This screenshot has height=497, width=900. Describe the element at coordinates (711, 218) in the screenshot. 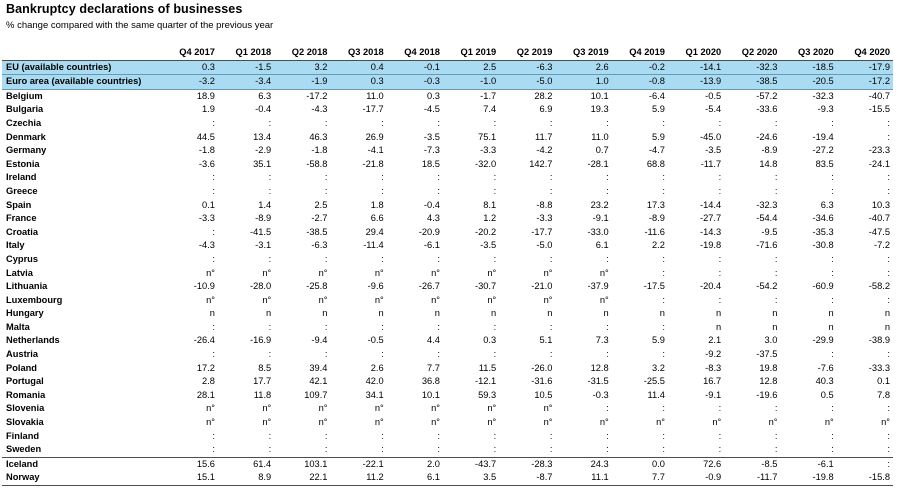

I see `table-cell: -27.7` at that location.